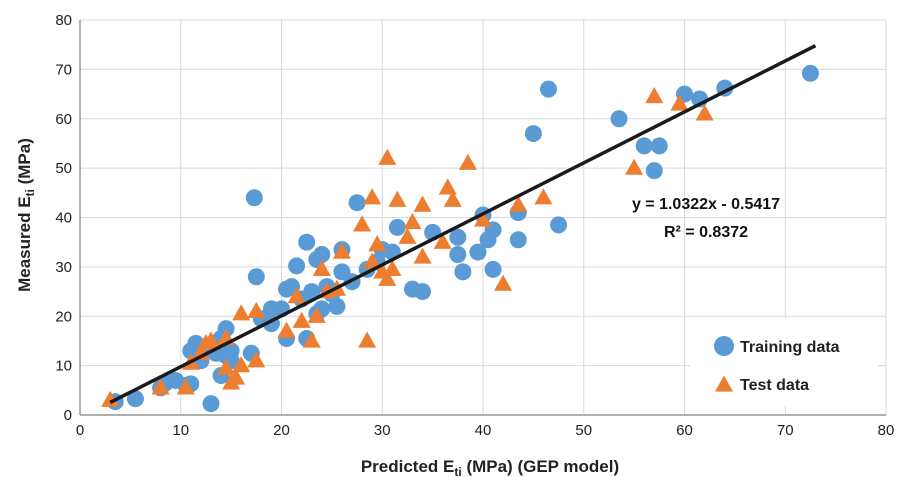 This screenshot has height=477, width=910. I want to click on x-tick-label: 20, so click(281, 430).